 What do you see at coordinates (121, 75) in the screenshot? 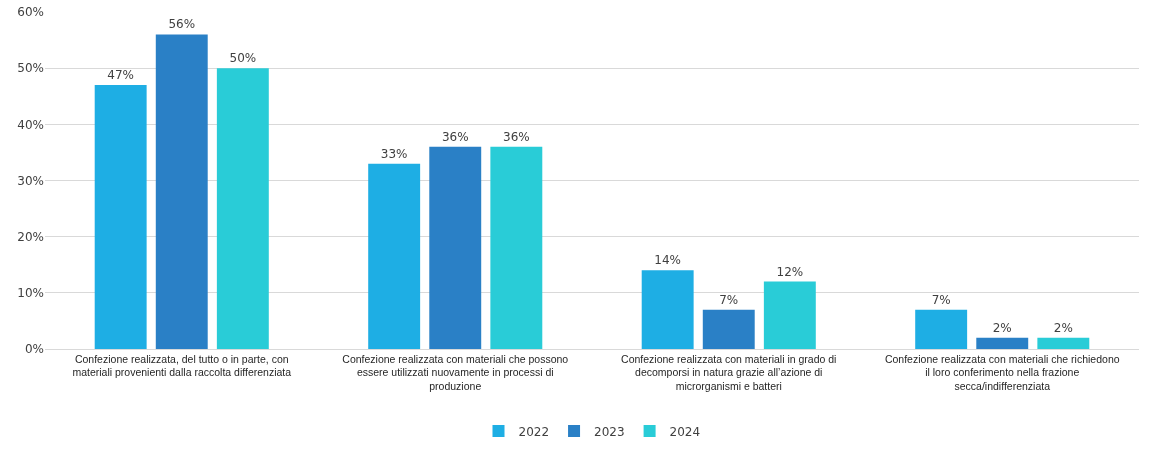
I see `data-label: 47%` at bounding box center [121, 75].